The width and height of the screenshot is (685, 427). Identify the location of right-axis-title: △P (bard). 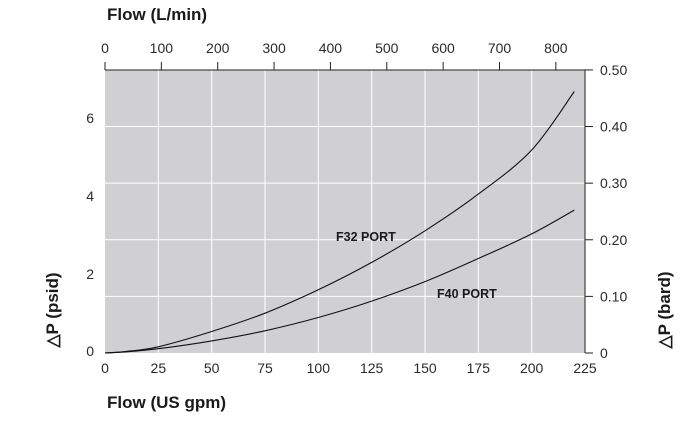
(664, 311).